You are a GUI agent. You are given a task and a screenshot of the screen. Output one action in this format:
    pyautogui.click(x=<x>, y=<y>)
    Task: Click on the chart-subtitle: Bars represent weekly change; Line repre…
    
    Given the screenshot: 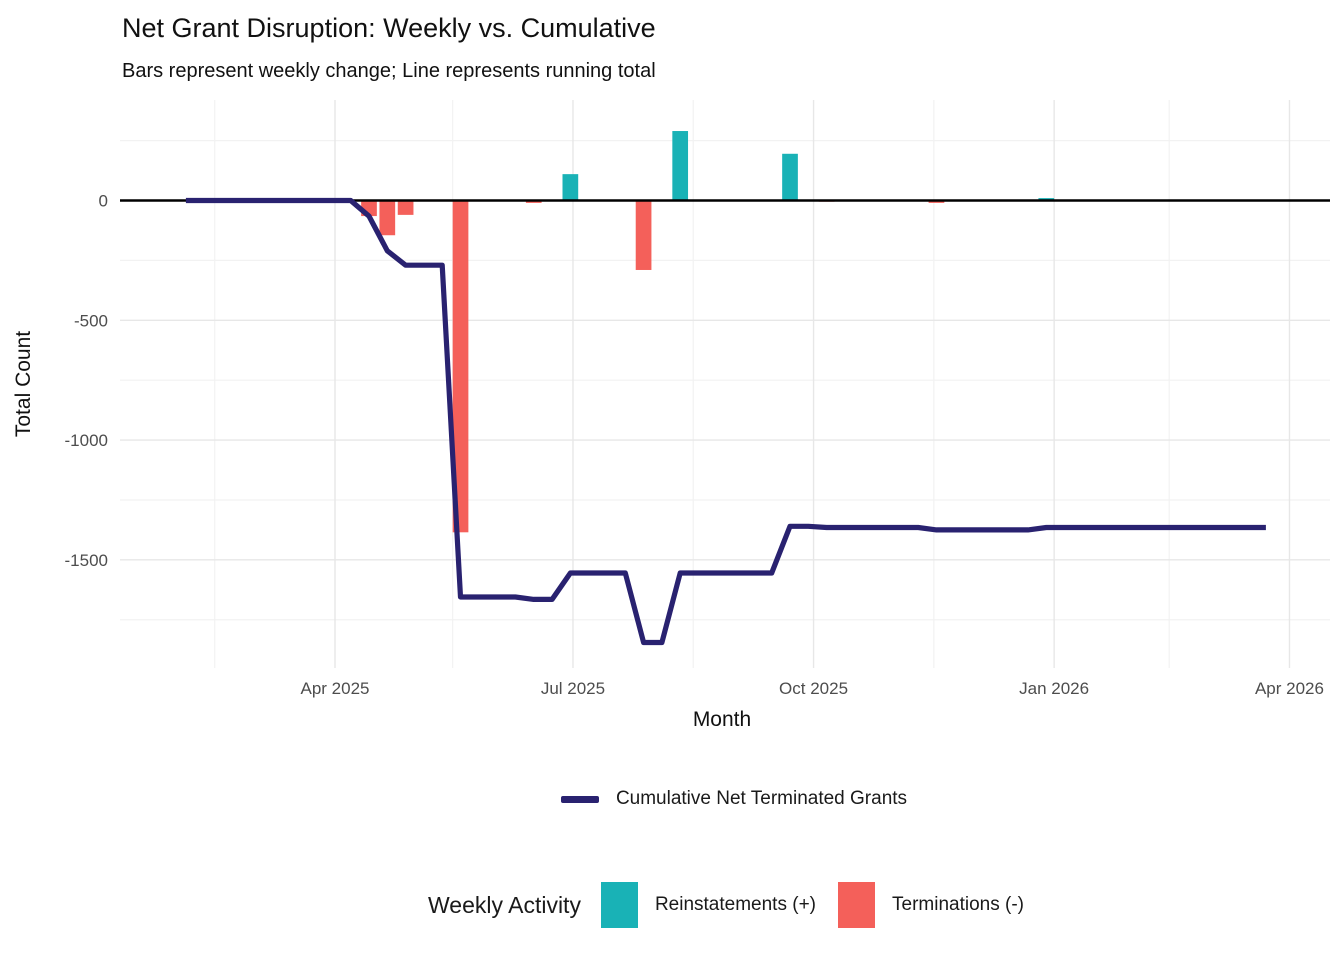 What is the action you would take?
    pyautogui.click(x=389, y=71)
    